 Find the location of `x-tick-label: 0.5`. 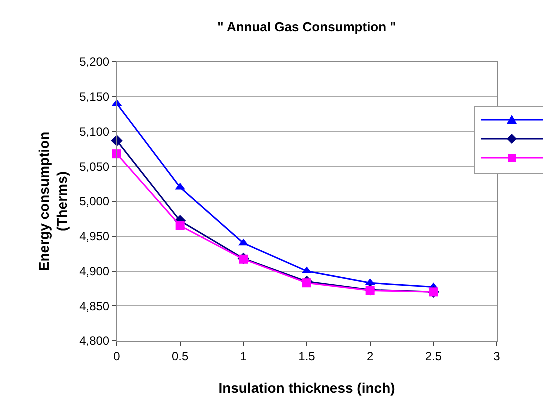

x-tick-label: 0.5 is located at coordinates (180, 356).